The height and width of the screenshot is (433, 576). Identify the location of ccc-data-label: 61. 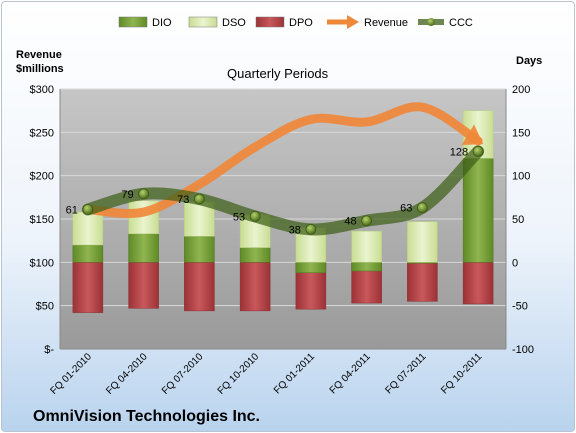
(72, 210).